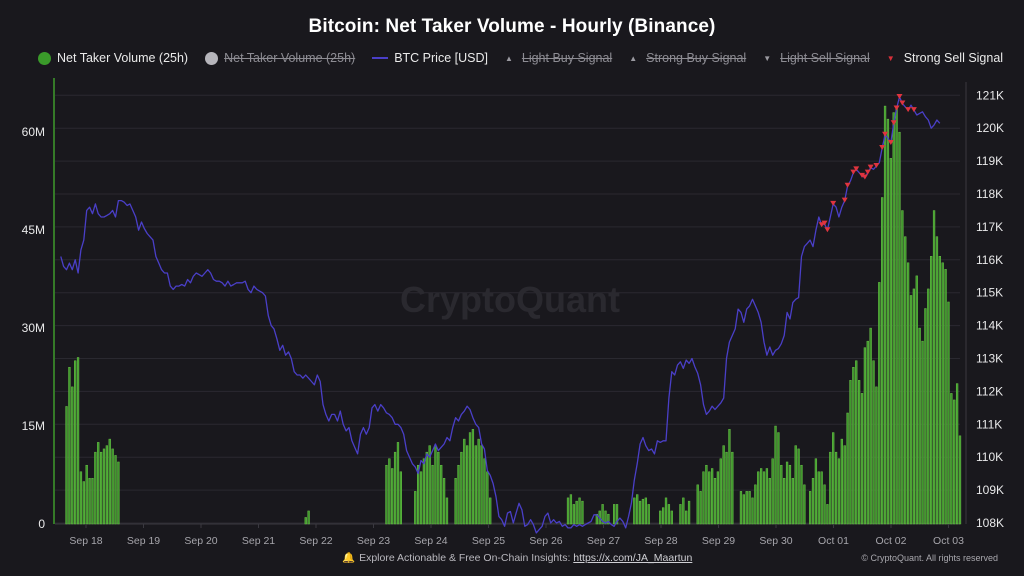 Image resolution: width=1024 pixels, height=576 pixels. Describe the element at coordinates (33, 132) in the screenshot. I see `left-tick-label: 60M` at that location.